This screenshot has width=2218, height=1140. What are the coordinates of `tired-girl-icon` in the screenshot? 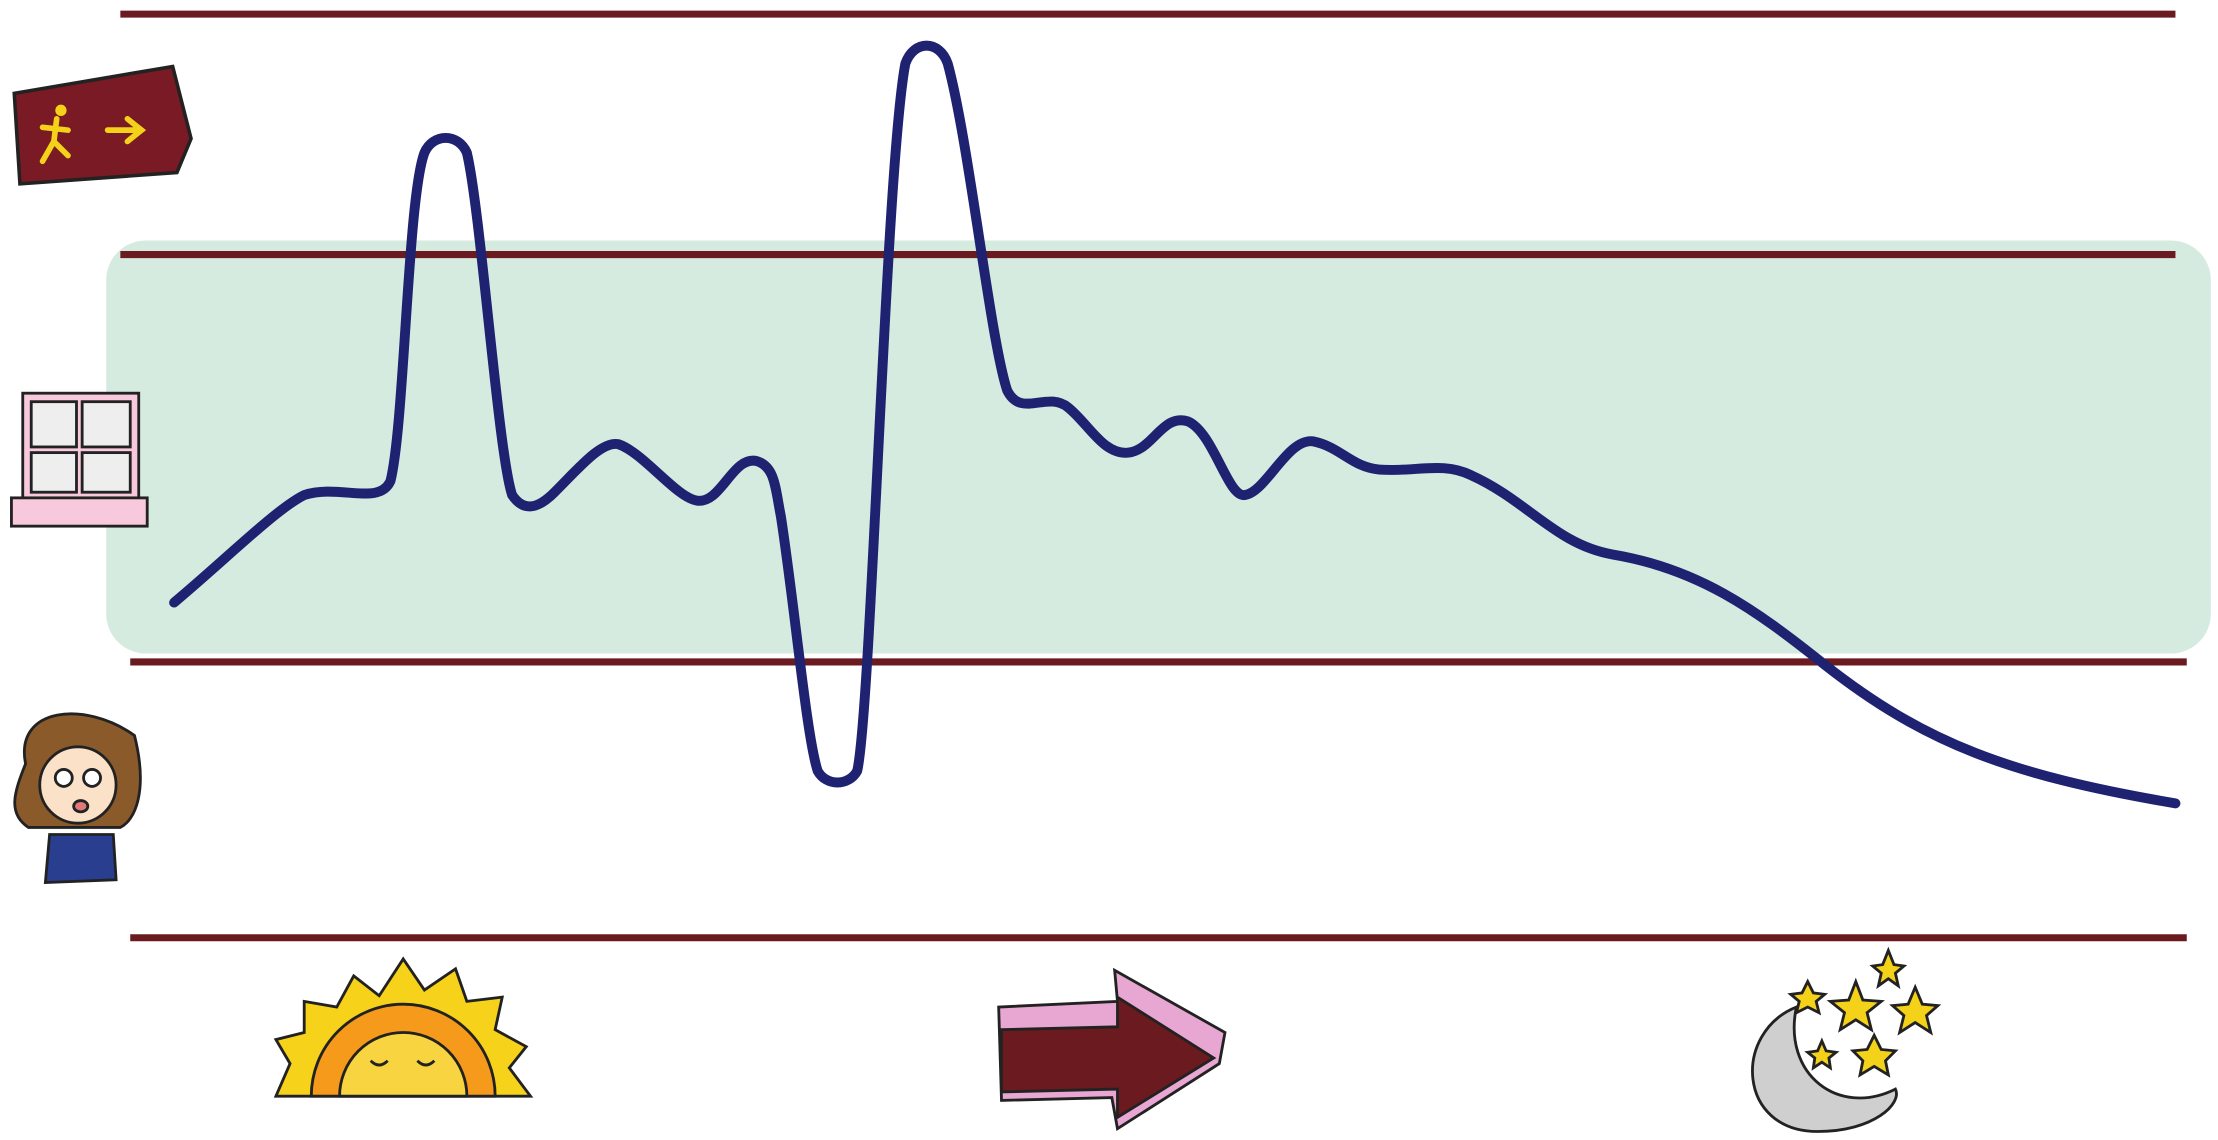 It's located at (77, 798).